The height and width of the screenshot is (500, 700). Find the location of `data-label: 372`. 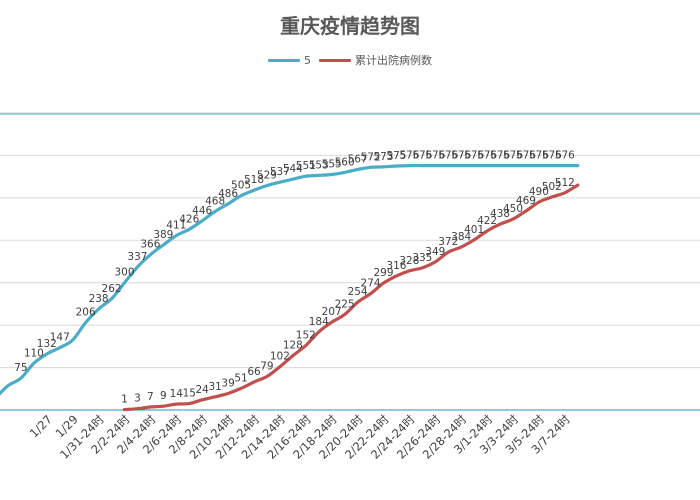

data-label: 372 is located at coordinates (448, 242).